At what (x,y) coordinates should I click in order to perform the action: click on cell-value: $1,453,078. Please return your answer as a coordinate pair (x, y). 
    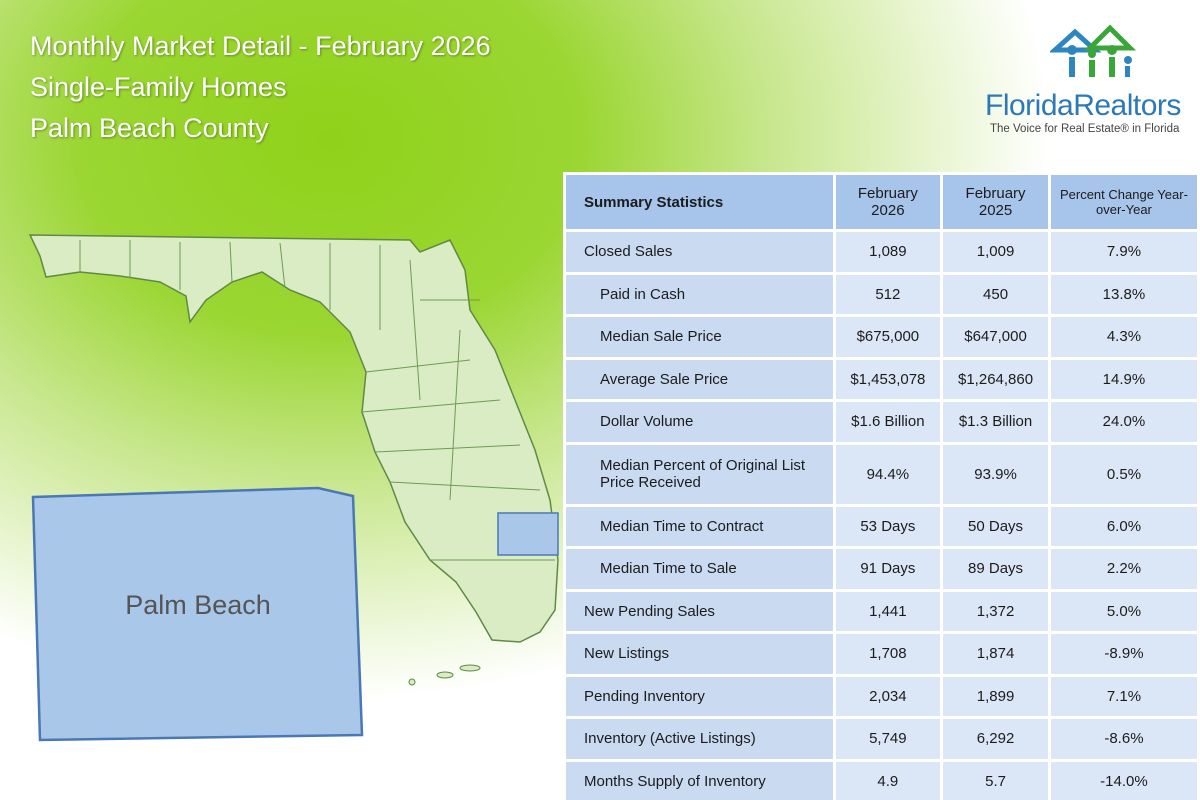
    Looking at the image, I should click on (888, 379).